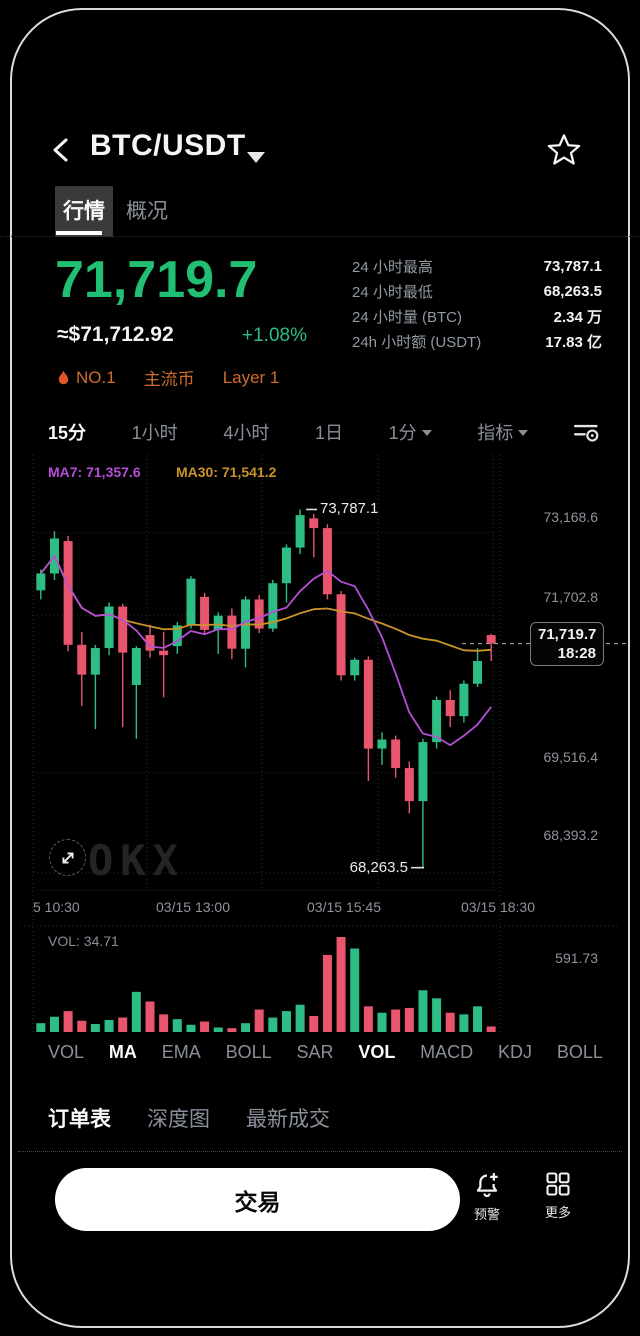  I want to click on indicator-sar: SAR, so click(315, 1052).